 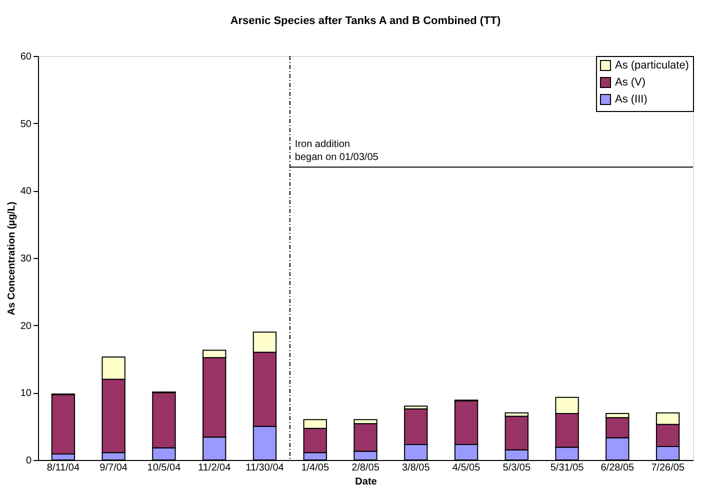 What do you see at coordinates (366, 482) in the screenshot?
I see `x-axis-title: Date` at bounding box center [366, 482].